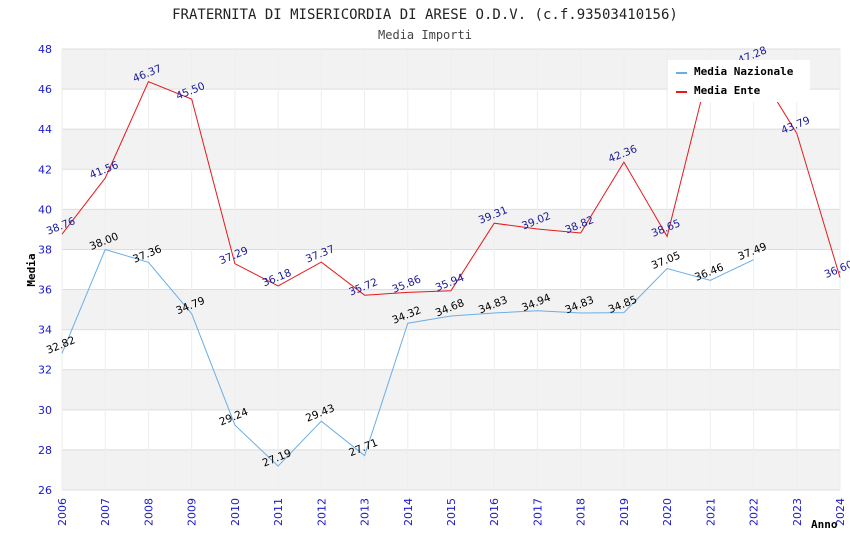  I want to click on x-axis-label: Anno, so click(824, 524).